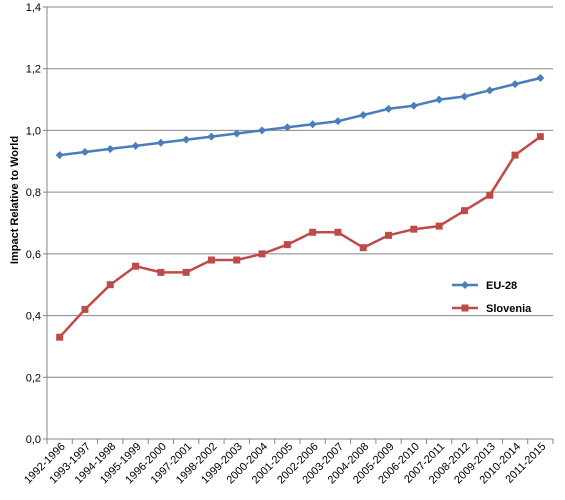 The height and width of the screenshot is (500, 565). What do you see at coordinates (33, 317) in the screenshot?
I see `y-tick-label: 0,4` at bounding box center [33, 317].